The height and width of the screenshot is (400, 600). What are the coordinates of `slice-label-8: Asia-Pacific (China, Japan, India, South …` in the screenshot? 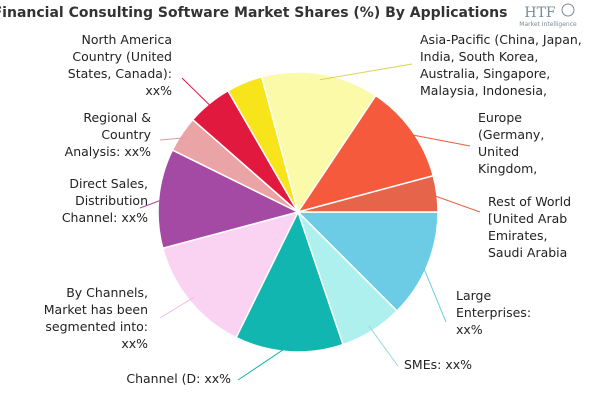 It's located at (501, 65).